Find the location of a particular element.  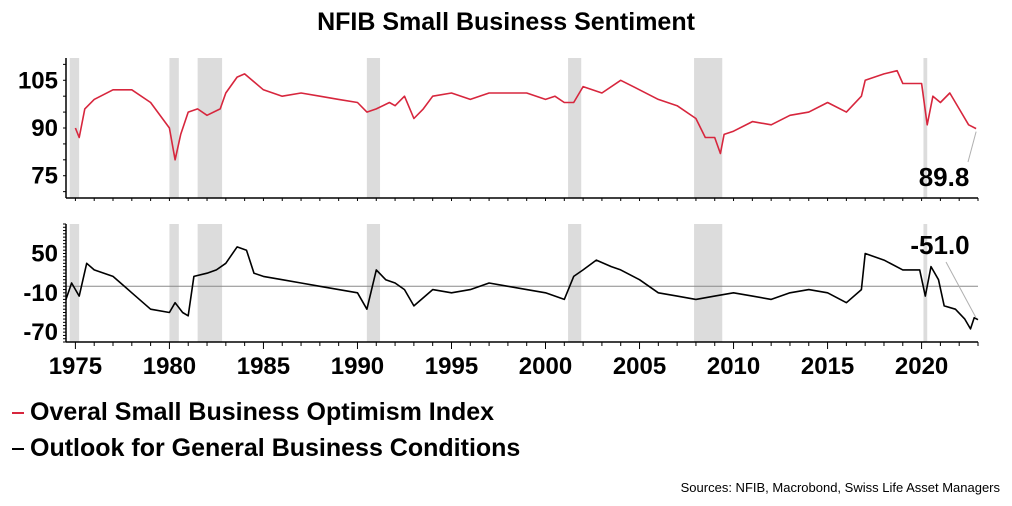

x-tick-label: 2020 is located at coordinates (921, 366).